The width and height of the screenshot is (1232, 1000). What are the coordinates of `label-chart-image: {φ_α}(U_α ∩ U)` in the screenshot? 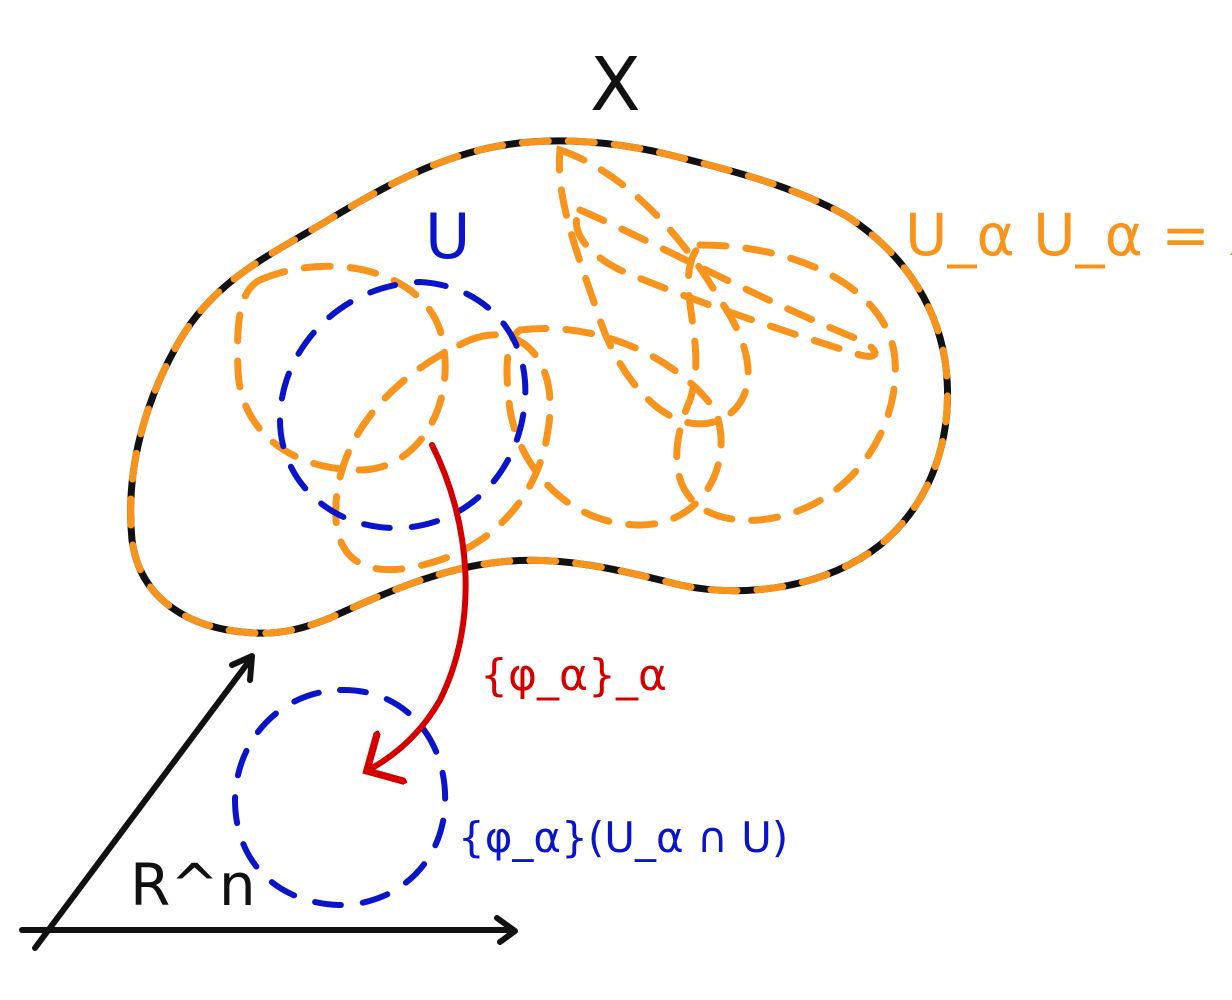 It's located at (623, 837).